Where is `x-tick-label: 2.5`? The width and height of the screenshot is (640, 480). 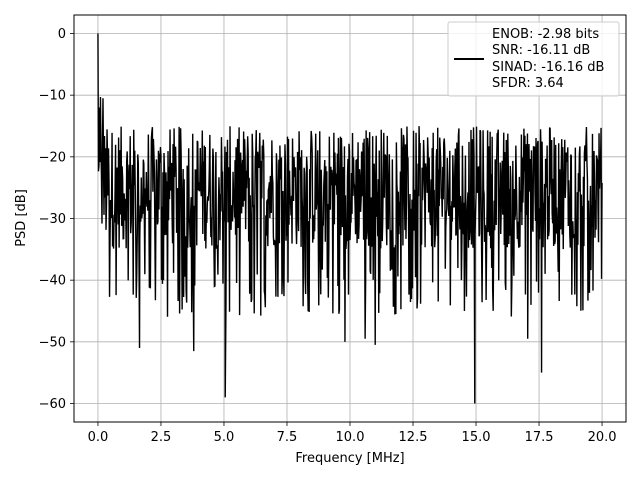 x-tick-label: 2.5 is located at coordinates (161, 437).